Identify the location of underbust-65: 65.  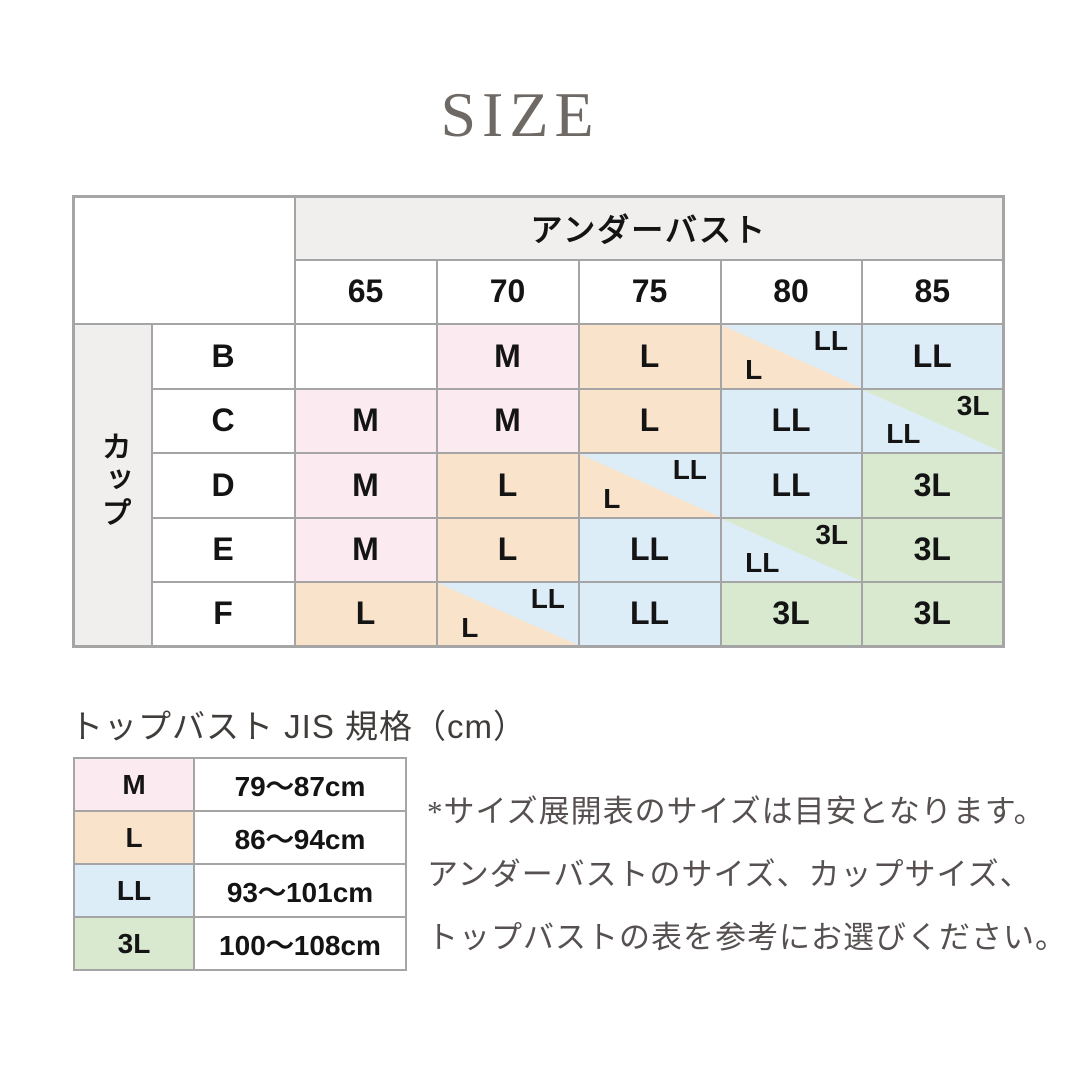
(365, 291).